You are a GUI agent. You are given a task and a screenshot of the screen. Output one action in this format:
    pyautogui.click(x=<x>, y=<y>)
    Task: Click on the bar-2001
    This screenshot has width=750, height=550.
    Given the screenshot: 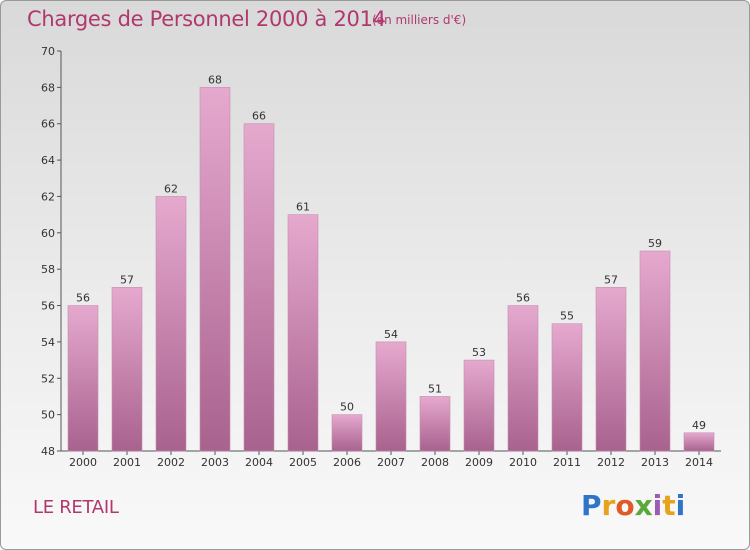 What is the action you would take?
    pyautogui.click(x=127, y=369)
    